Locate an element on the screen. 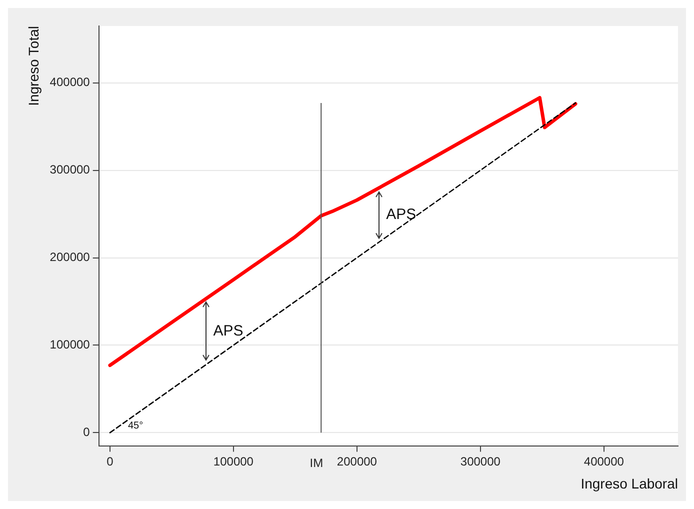 The image size is (694, 509). x-axis-title: Ingreso Laboral is located at coordinates (629, 483).